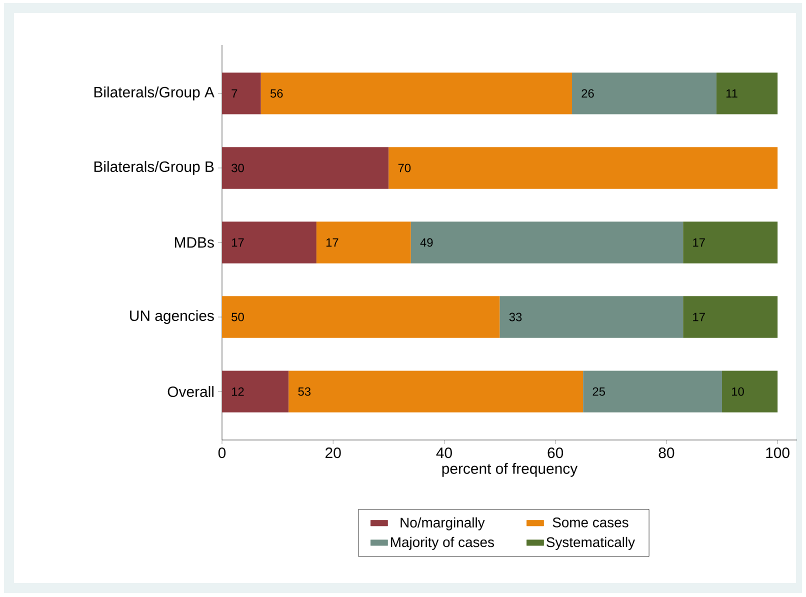 This screenshot has height=597, width=806. Describe the element at coordinates (444, 453) in the screenshot. I see `x-tick-label: 40` at that location.